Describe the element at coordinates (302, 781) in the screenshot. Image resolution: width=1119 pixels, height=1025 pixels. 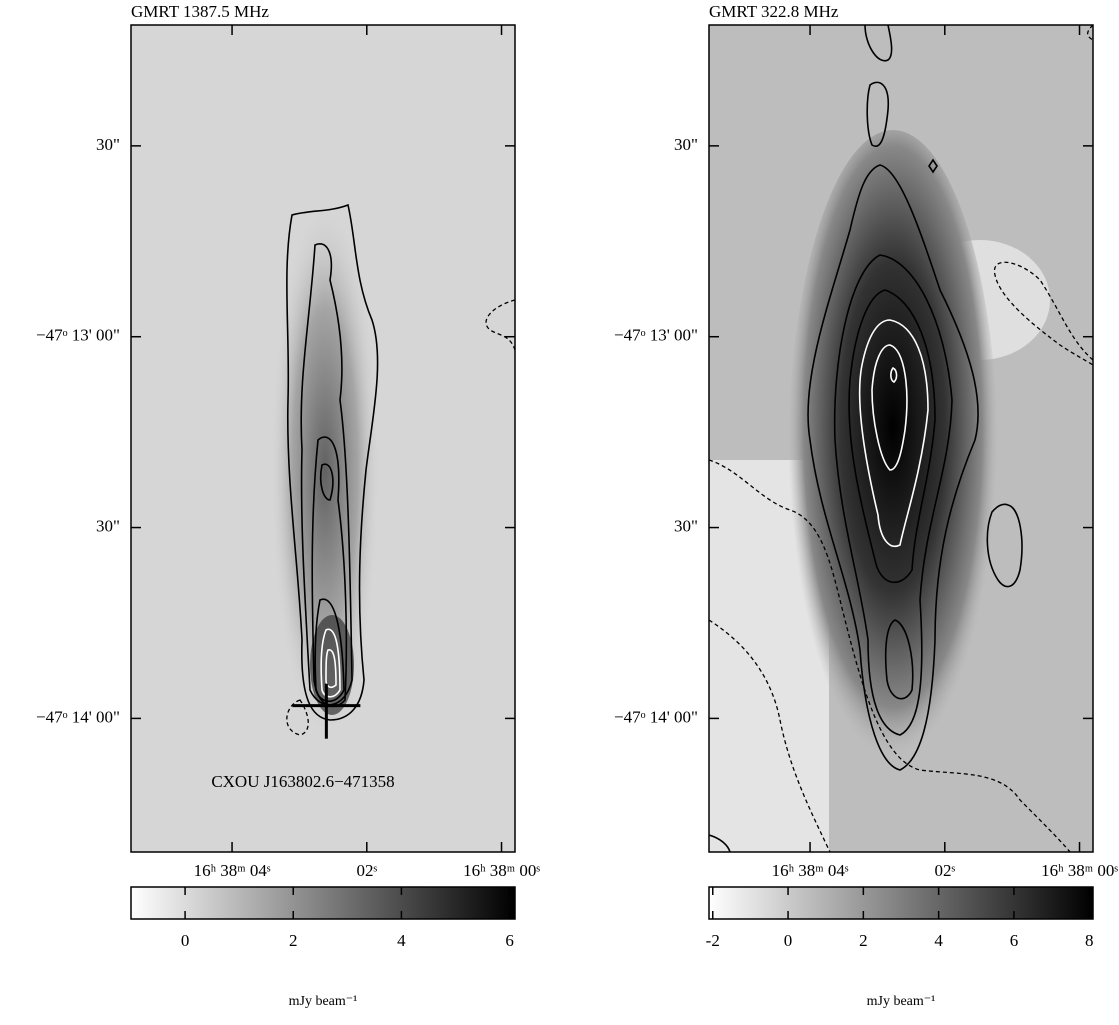
I see `annotation: CXOU J163802.6−471358` at that location.